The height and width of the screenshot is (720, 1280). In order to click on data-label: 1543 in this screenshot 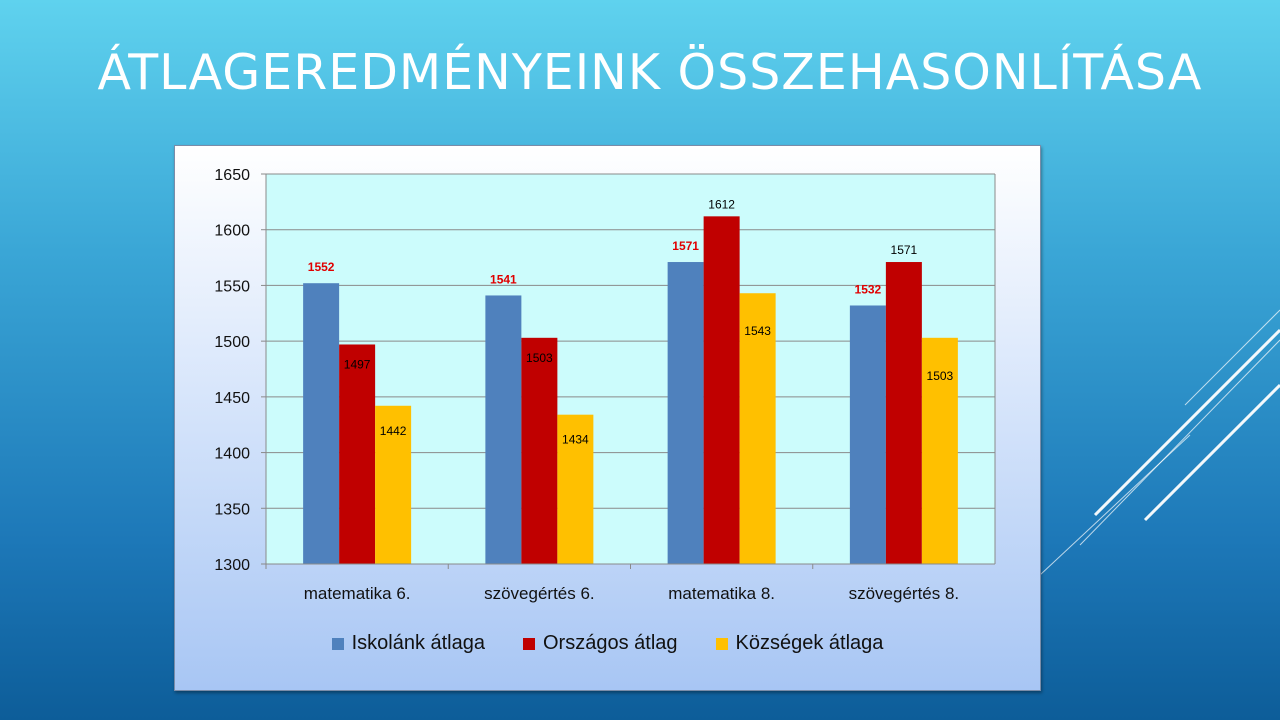, I will do `click(757, 331)`.